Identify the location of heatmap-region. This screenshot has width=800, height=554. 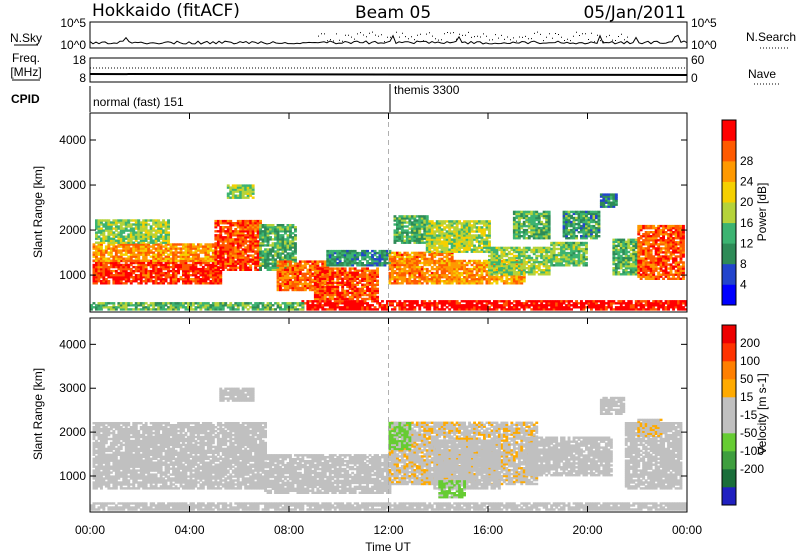
(532, 225).